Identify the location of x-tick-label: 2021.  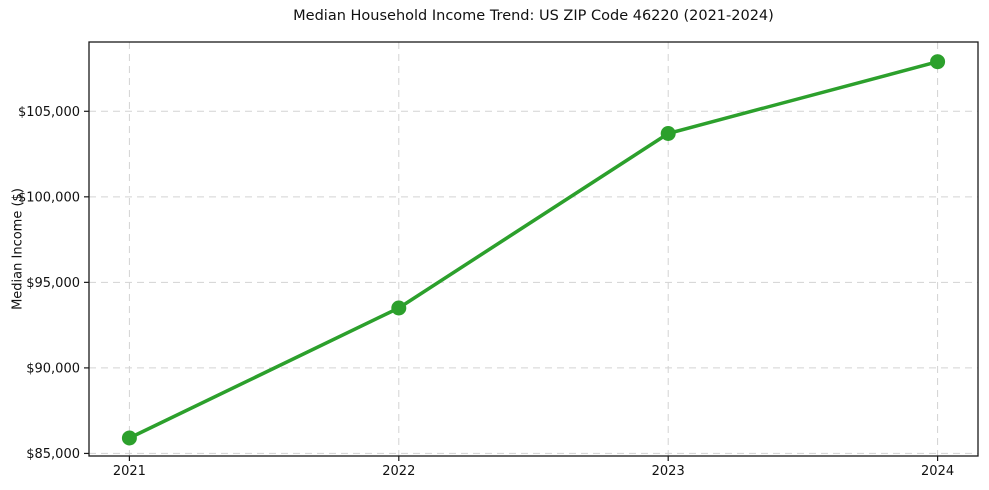
(129, 471).